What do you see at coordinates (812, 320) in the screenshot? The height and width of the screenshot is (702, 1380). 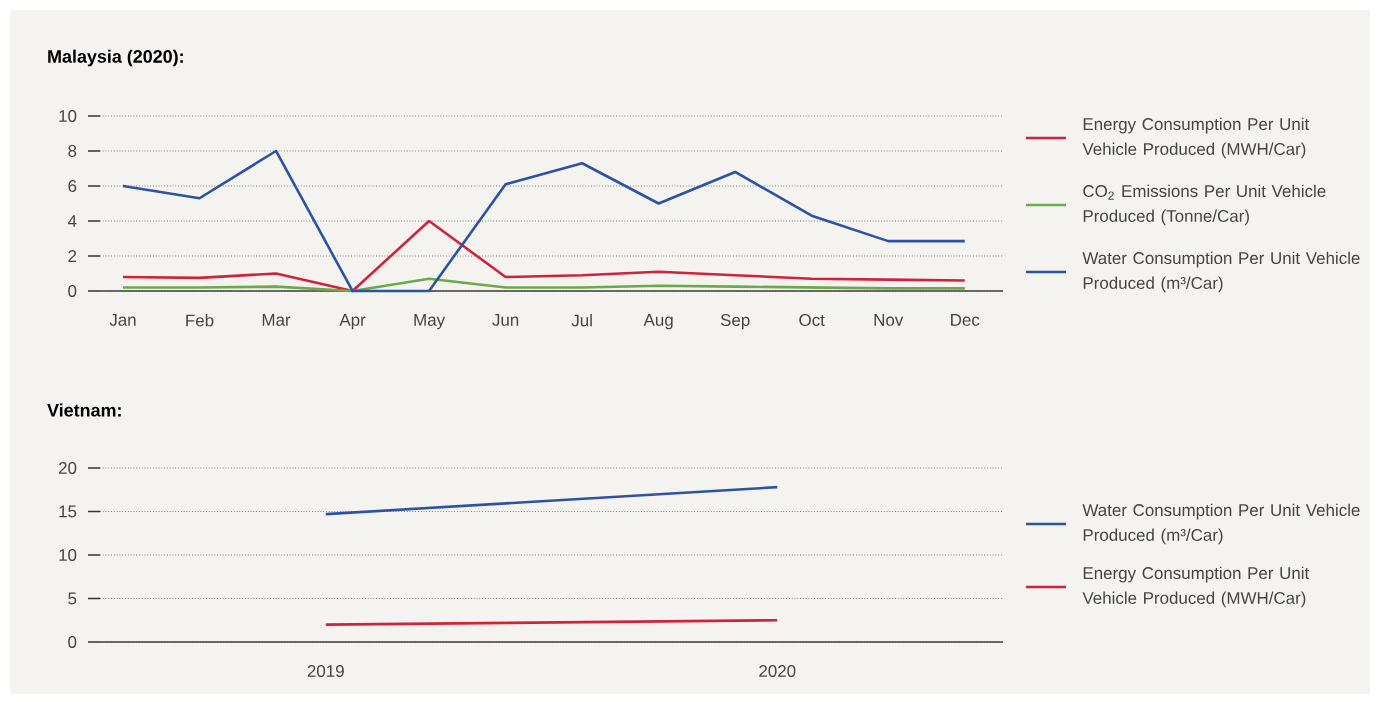 I see `x-tick-label: Oct` at bounding box center [812, 320].